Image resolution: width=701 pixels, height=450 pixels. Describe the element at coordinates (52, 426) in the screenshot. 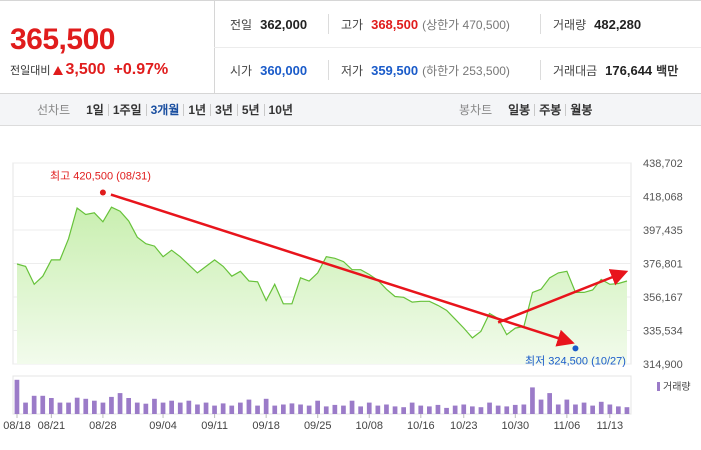

I see `x-tick-label: 08/21` at that location.